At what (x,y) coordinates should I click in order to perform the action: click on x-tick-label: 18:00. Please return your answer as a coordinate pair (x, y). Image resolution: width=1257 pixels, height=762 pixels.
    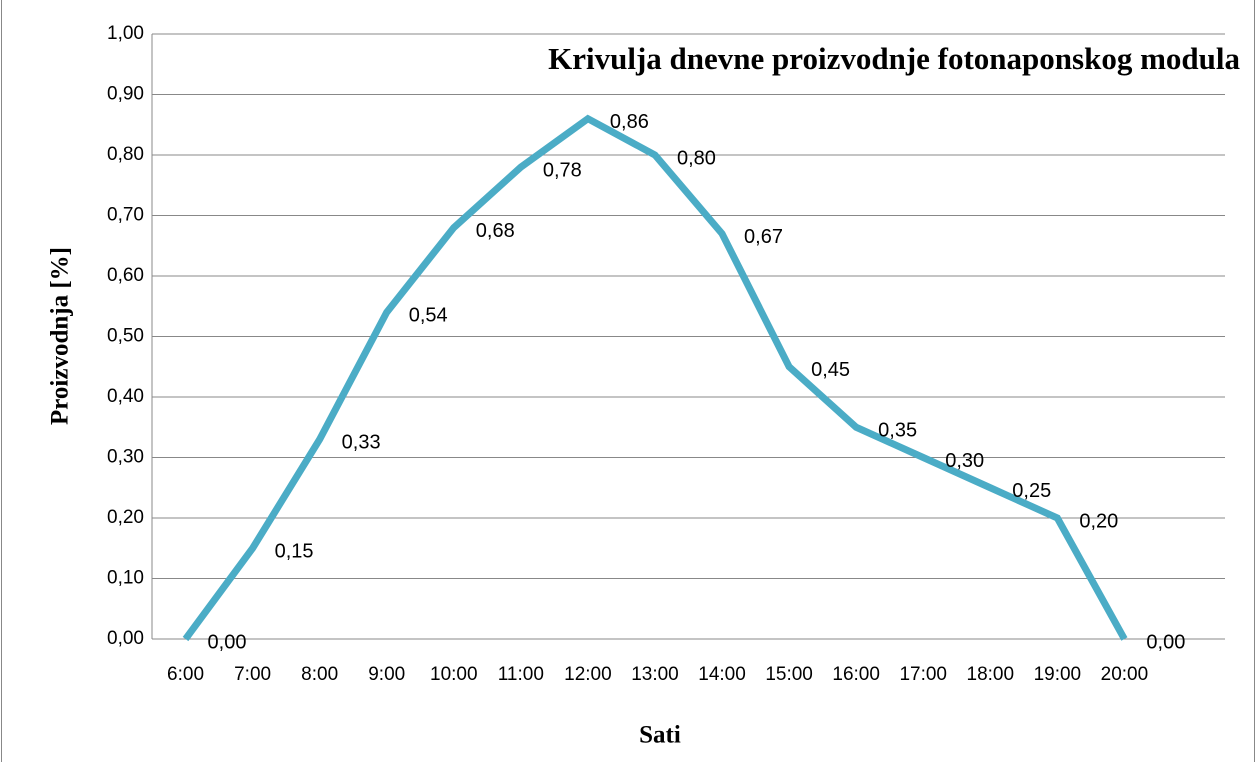
    Looking at the image, I should click on (991, 674).